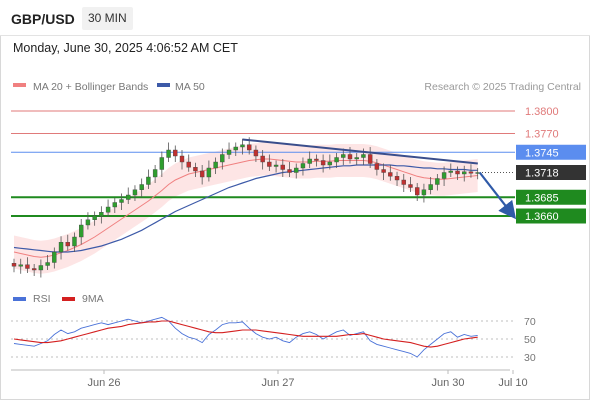 This screenshot has height=400, width=590. What do you see at coordinates (542, 153) in the screenshot?
I see `price-tag-label: 1.3745` at bounding box center [542, 153].